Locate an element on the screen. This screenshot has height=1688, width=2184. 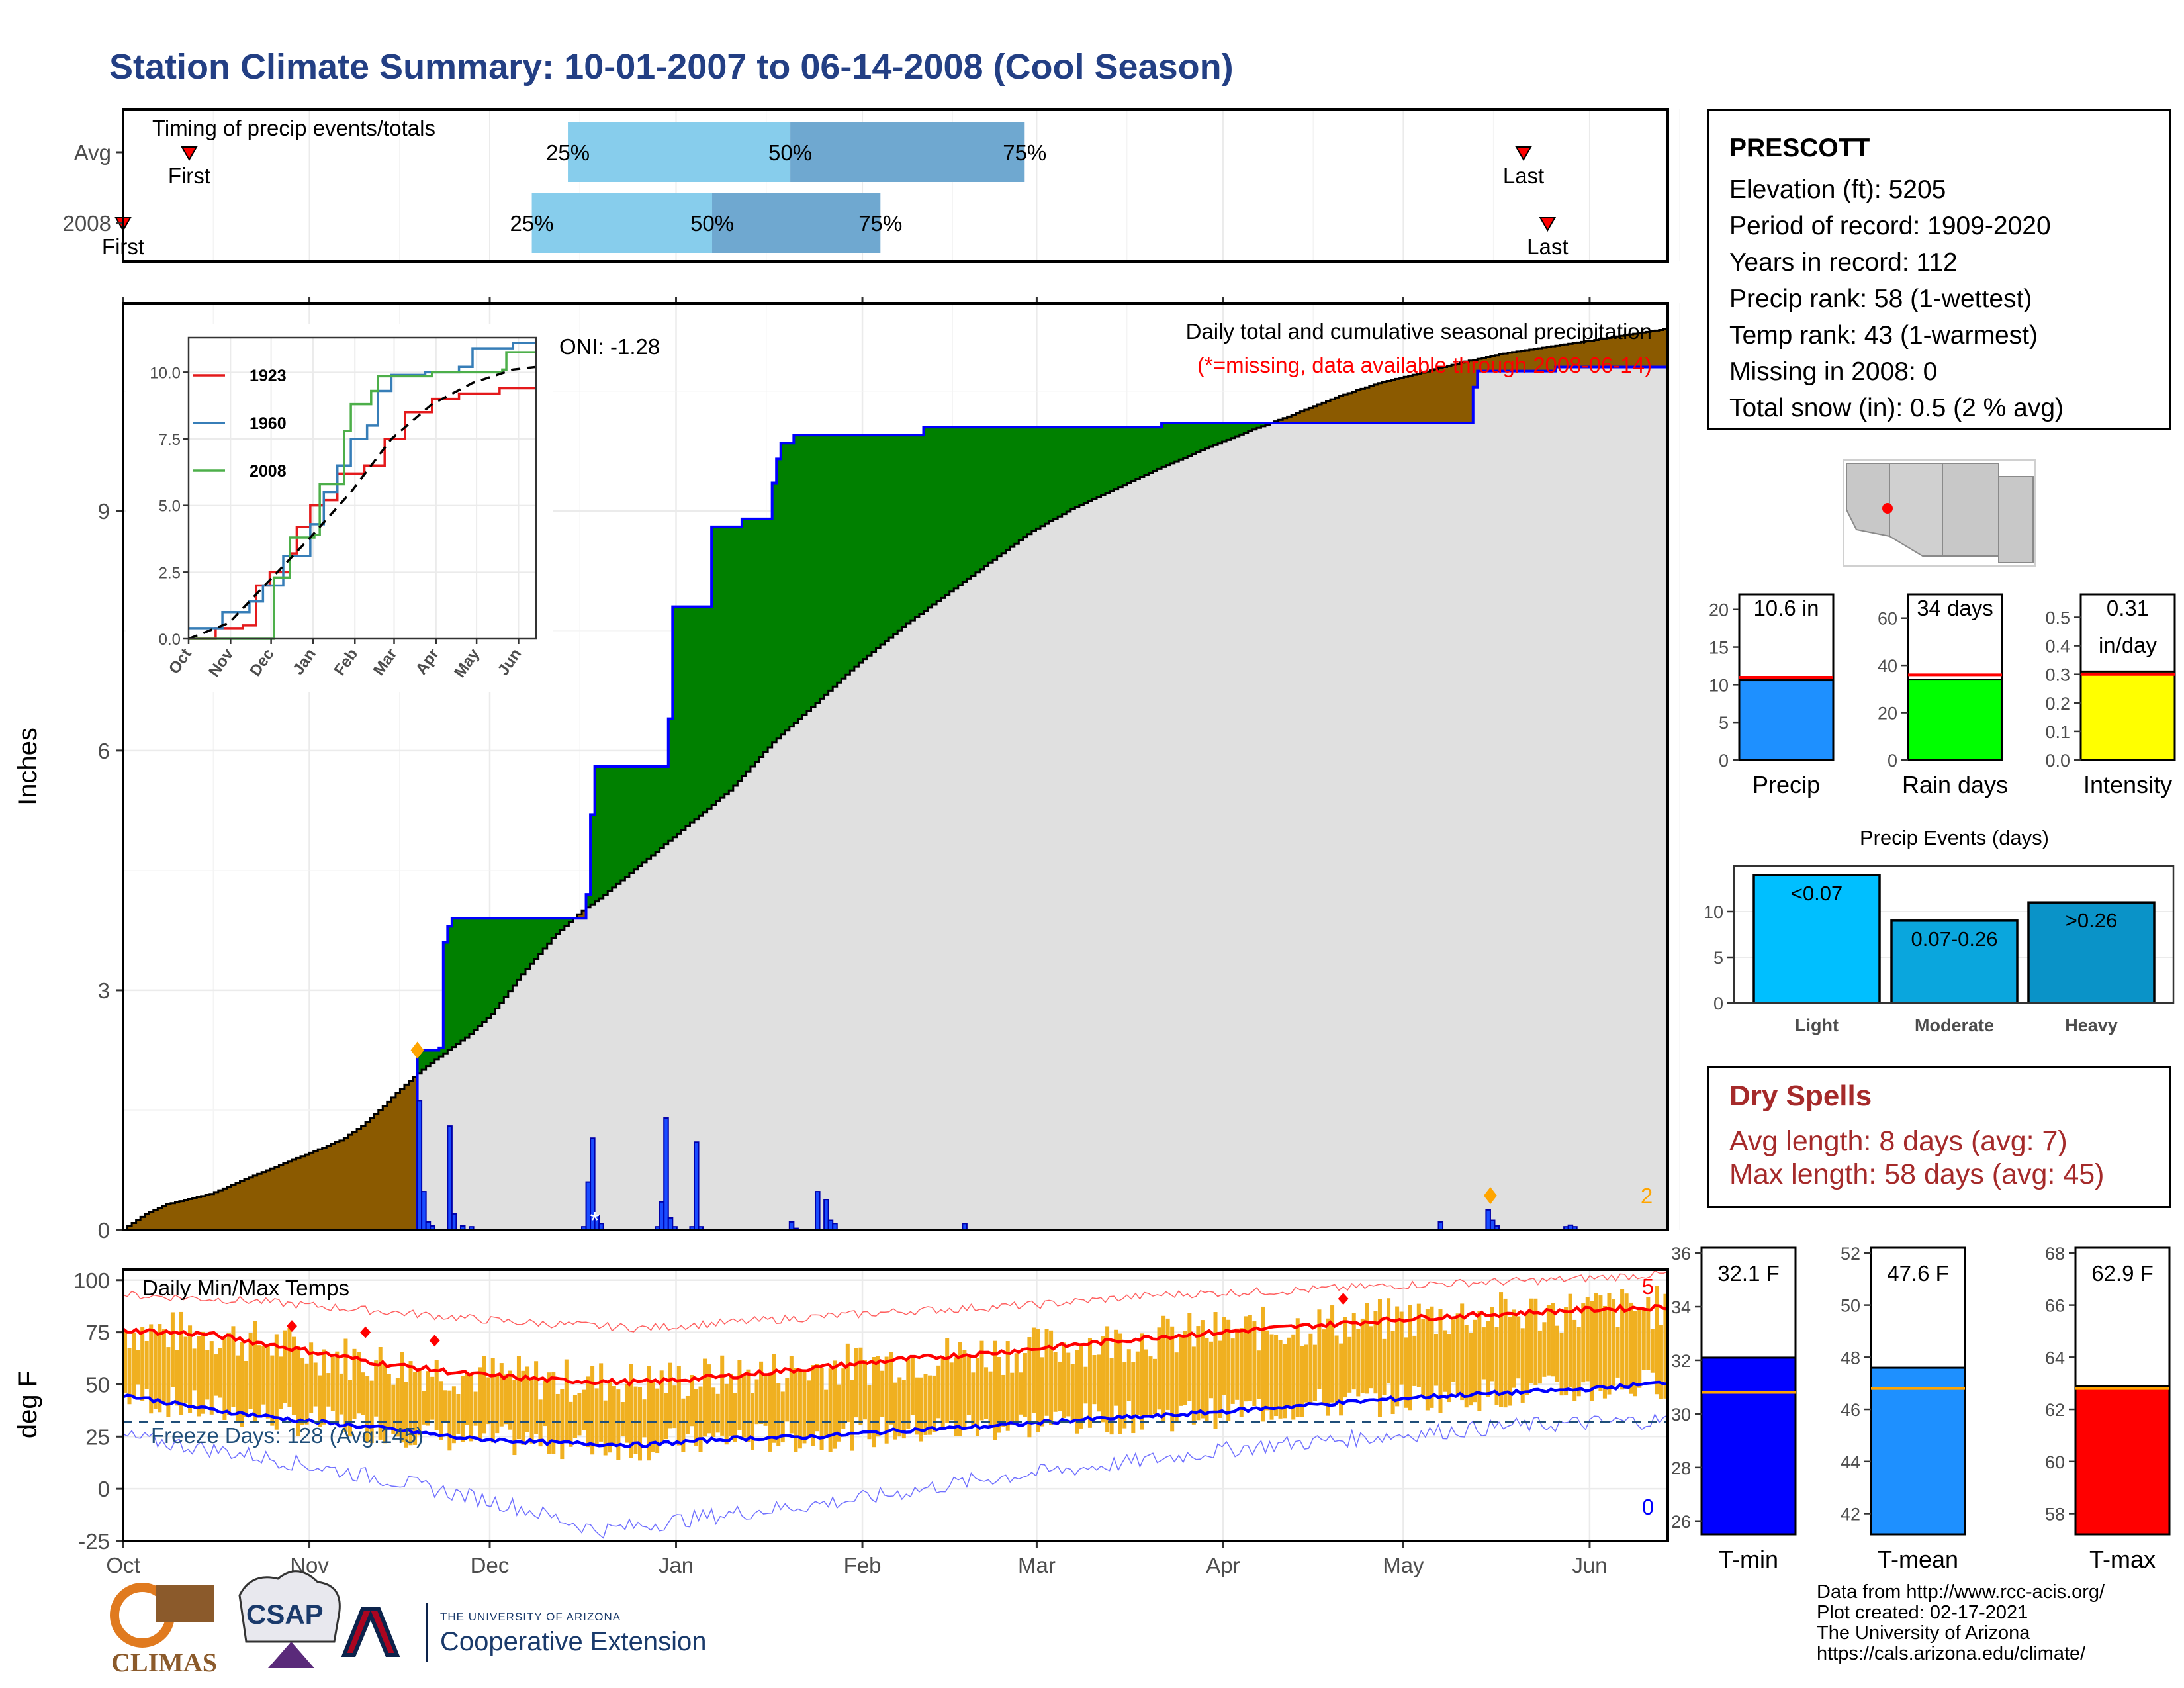
temps-ylabel: deg F is located at coordinates (28, 1404).